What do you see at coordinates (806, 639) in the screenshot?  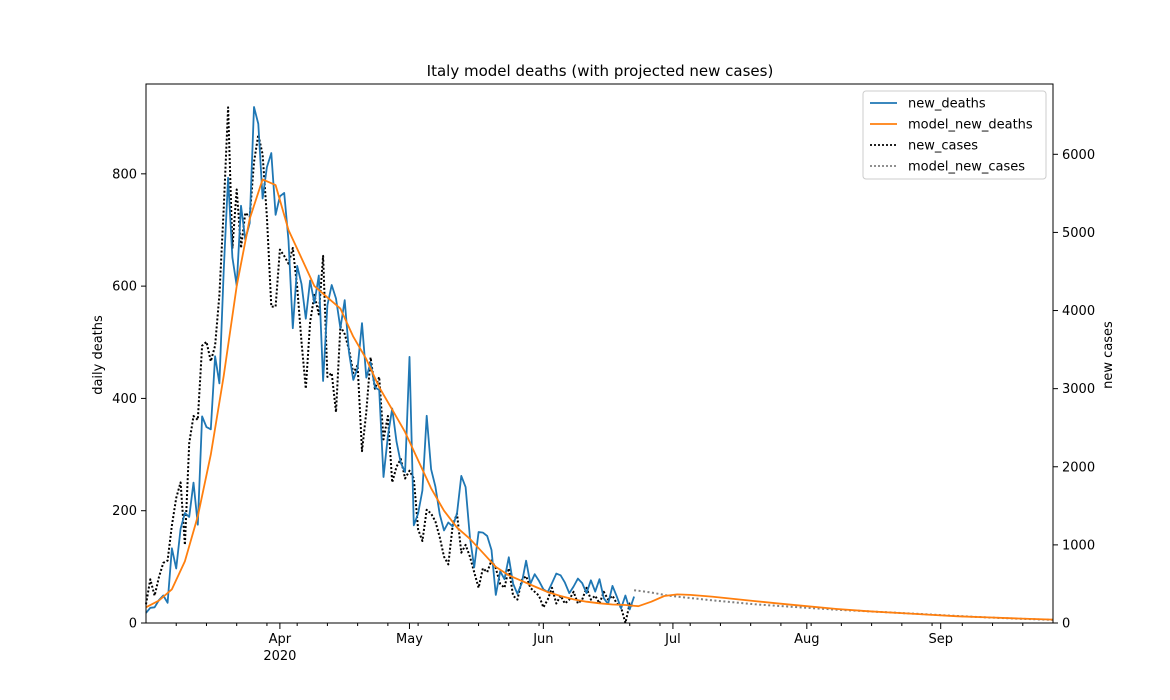 I see `x-tick-label: Aug` at bounding box center [806, 639].